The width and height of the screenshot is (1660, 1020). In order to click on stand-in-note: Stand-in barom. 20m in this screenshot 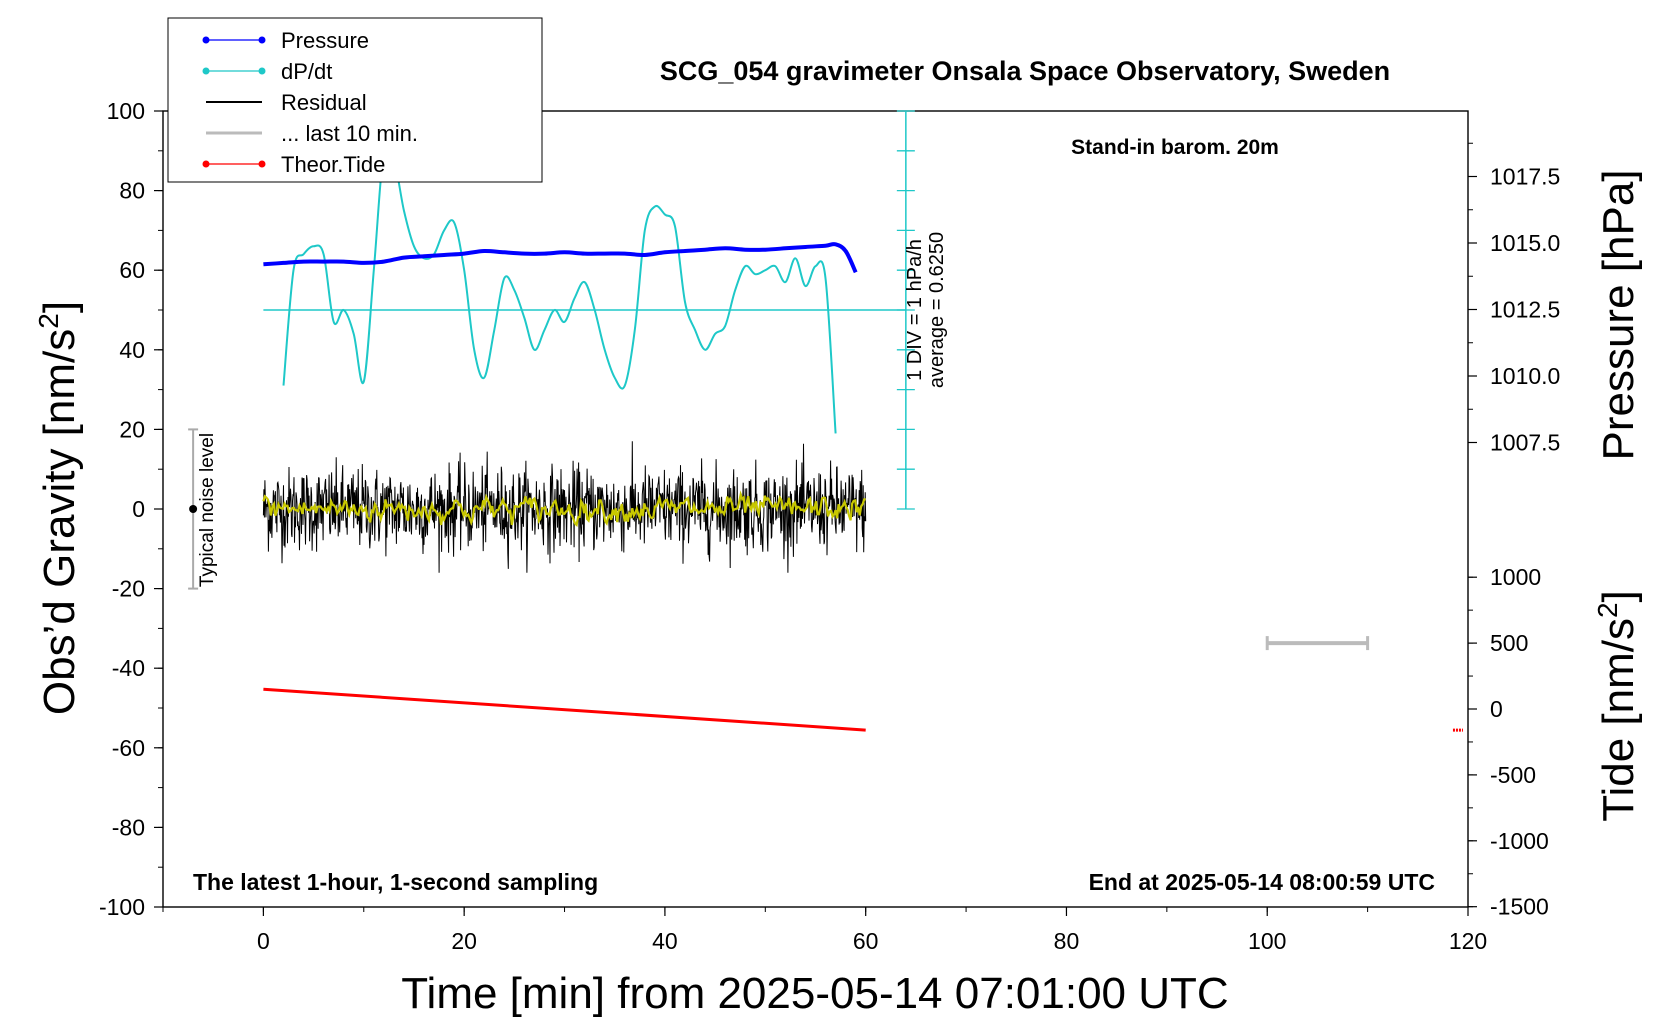, I will do `click(1175, 147)`.